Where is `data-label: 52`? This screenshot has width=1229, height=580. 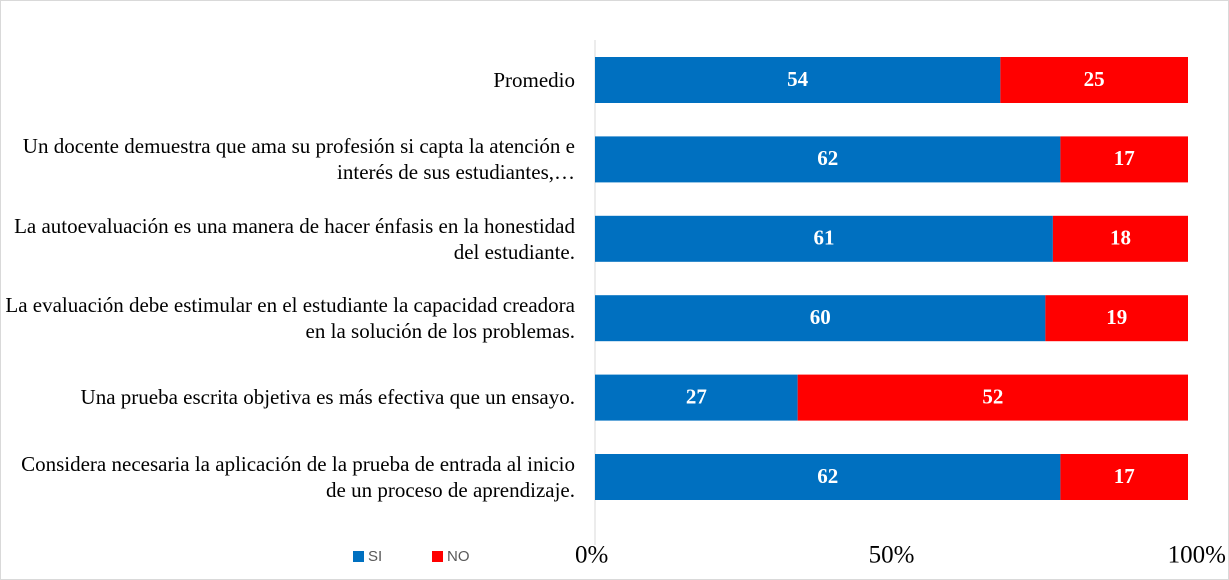
data-label: 52 is located at coordinates (992, 396).